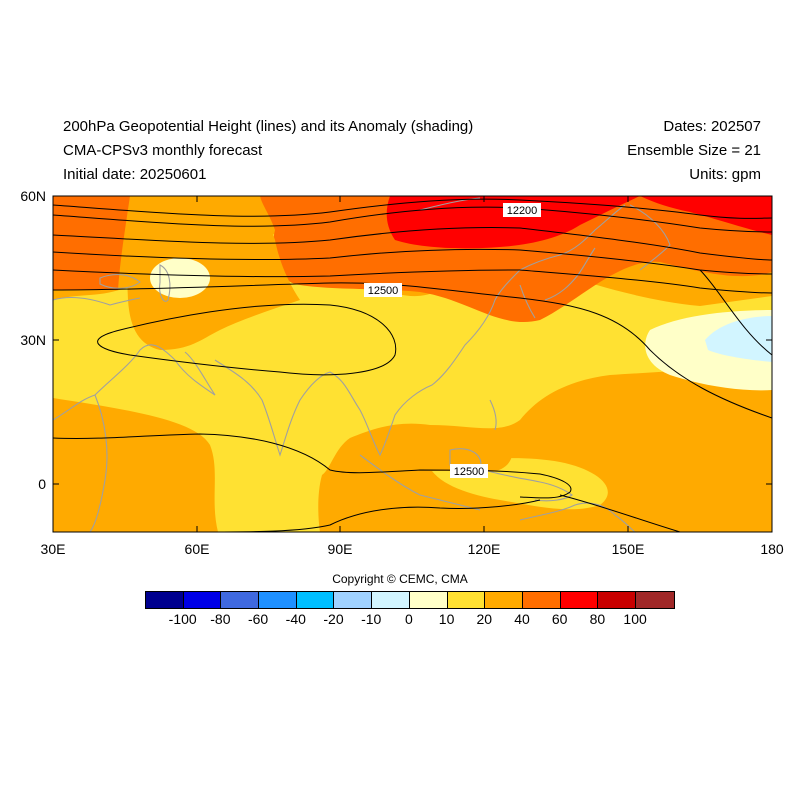  Describe the element at coordinates (135, 174) in the screenshot. I see `initial-date: Initial date: 20250601` at that location.